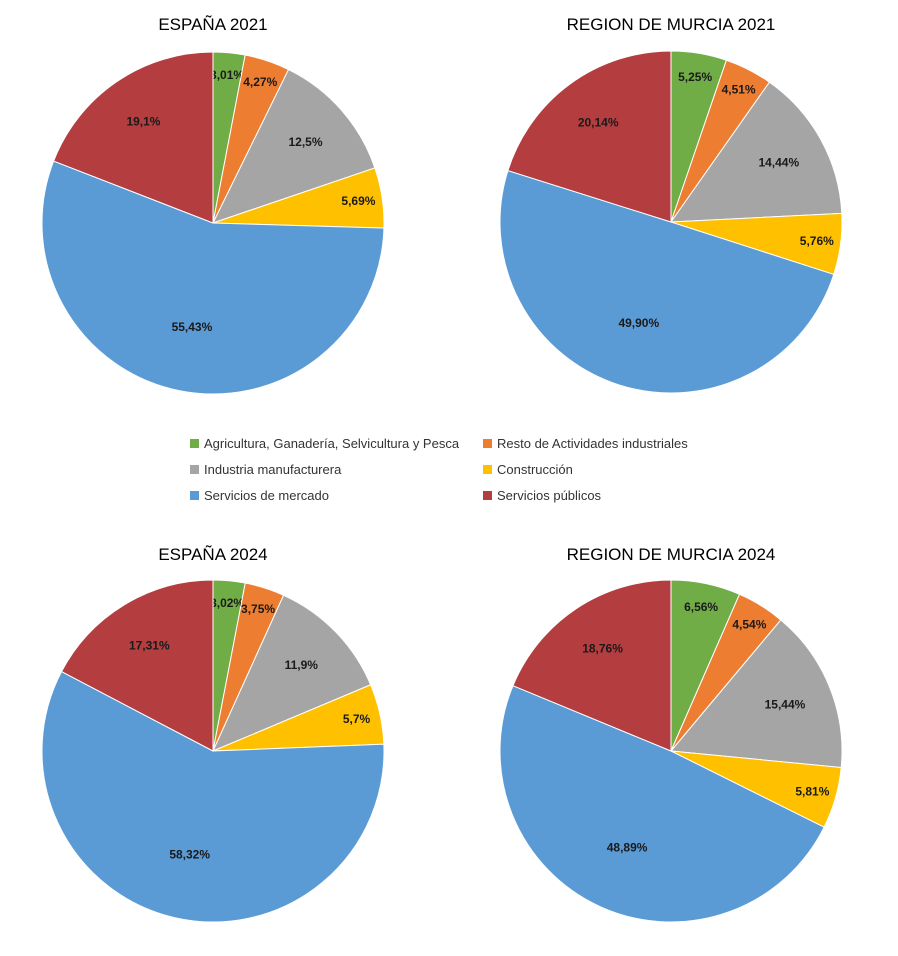 The width and height of the screenshot is (898, 956). What do you see at coordinates (302, 665) in the screenshot?
I see `data-label-industria: 11,9%` at bounding box center [302, 665].